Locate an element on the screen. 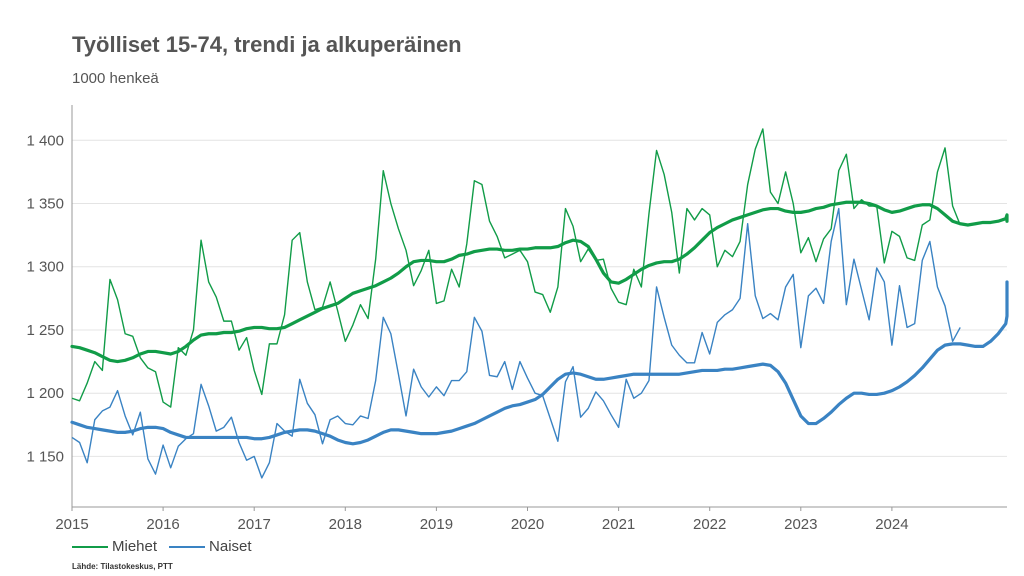  y-tick-label: 1 400 is located at coordinates (45, 140).